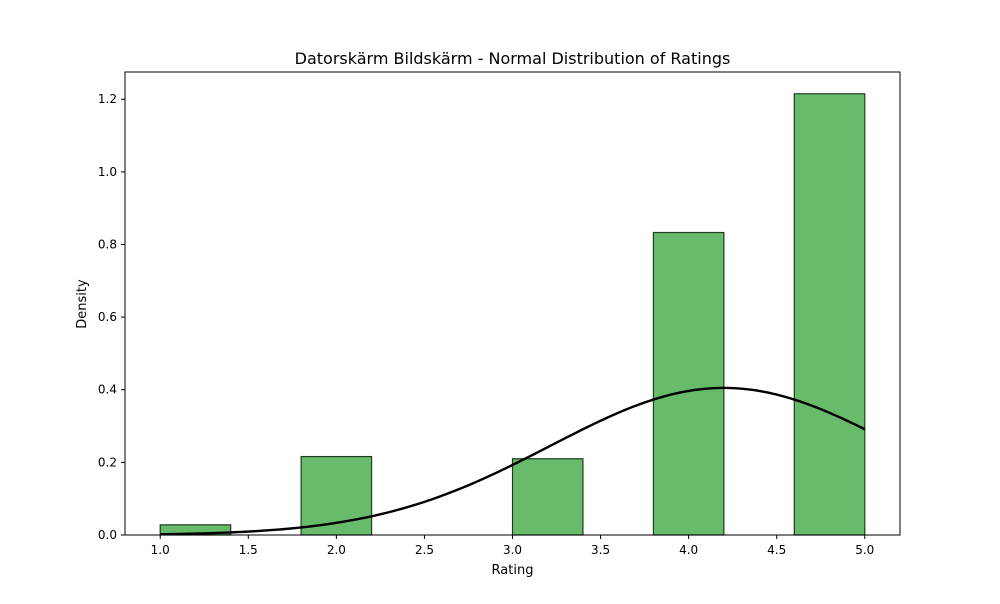  I want to click on x-tick-label: 4.0, so click(688, 550).